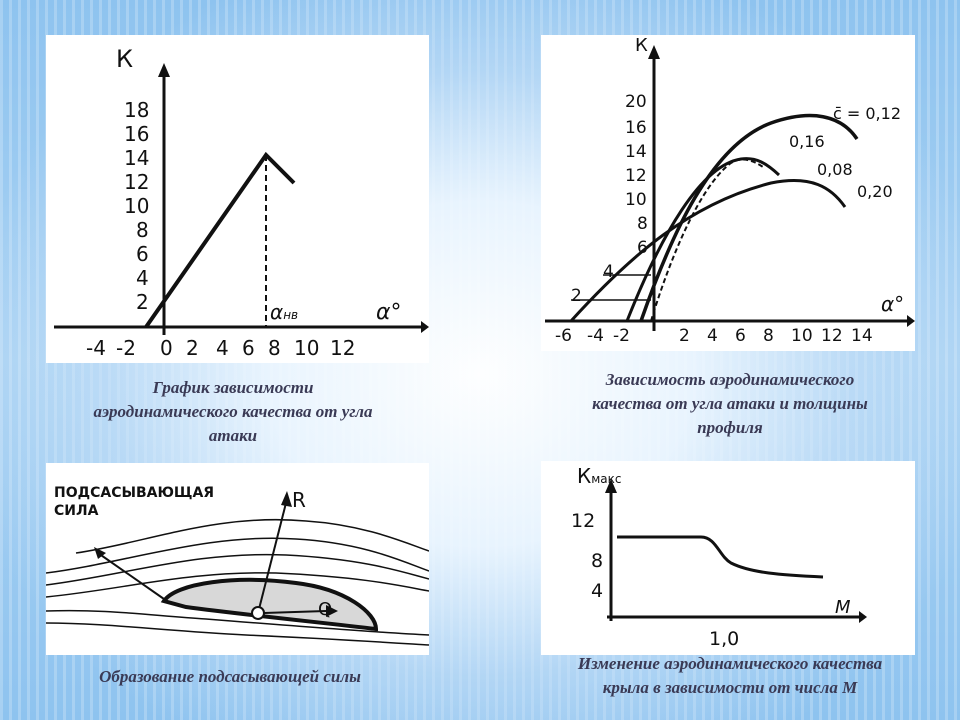 Image resolution: width=960 pixels, height=720 pixels. What do you see at coordinates (563, 336) in the screenshot?
I see `svg-text: -6` at bounding box center [563, 336].